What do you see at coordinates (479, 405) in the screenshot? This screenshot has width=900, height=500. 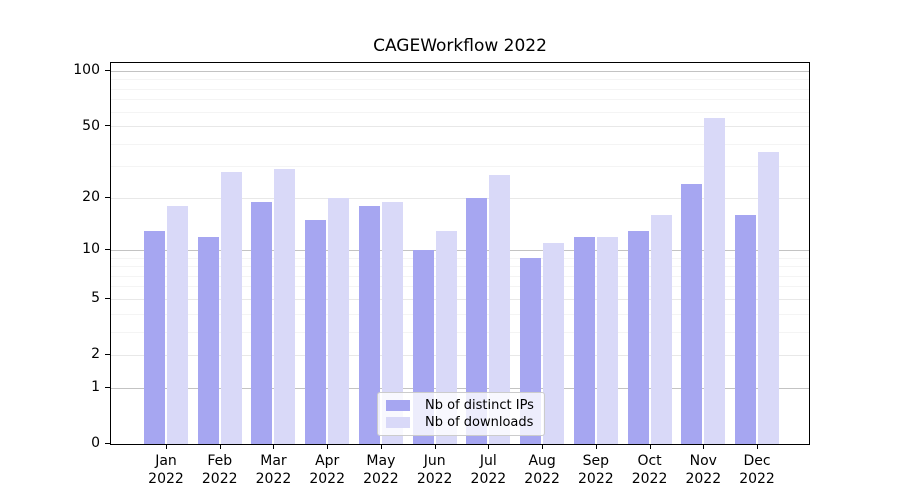 I see `legend-label-distinct-ips: Nb of distinct IPs` at bounding box center [479, 405].